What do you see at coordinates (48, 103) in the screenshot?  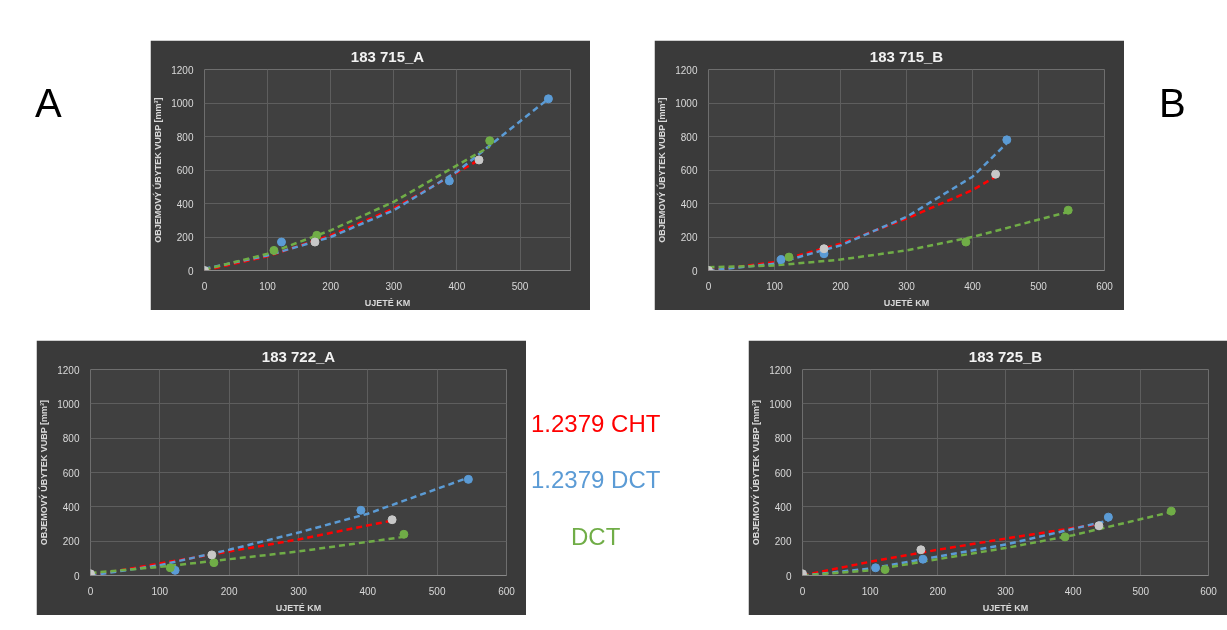 I see `text: A` at bounding box center [48, 103].